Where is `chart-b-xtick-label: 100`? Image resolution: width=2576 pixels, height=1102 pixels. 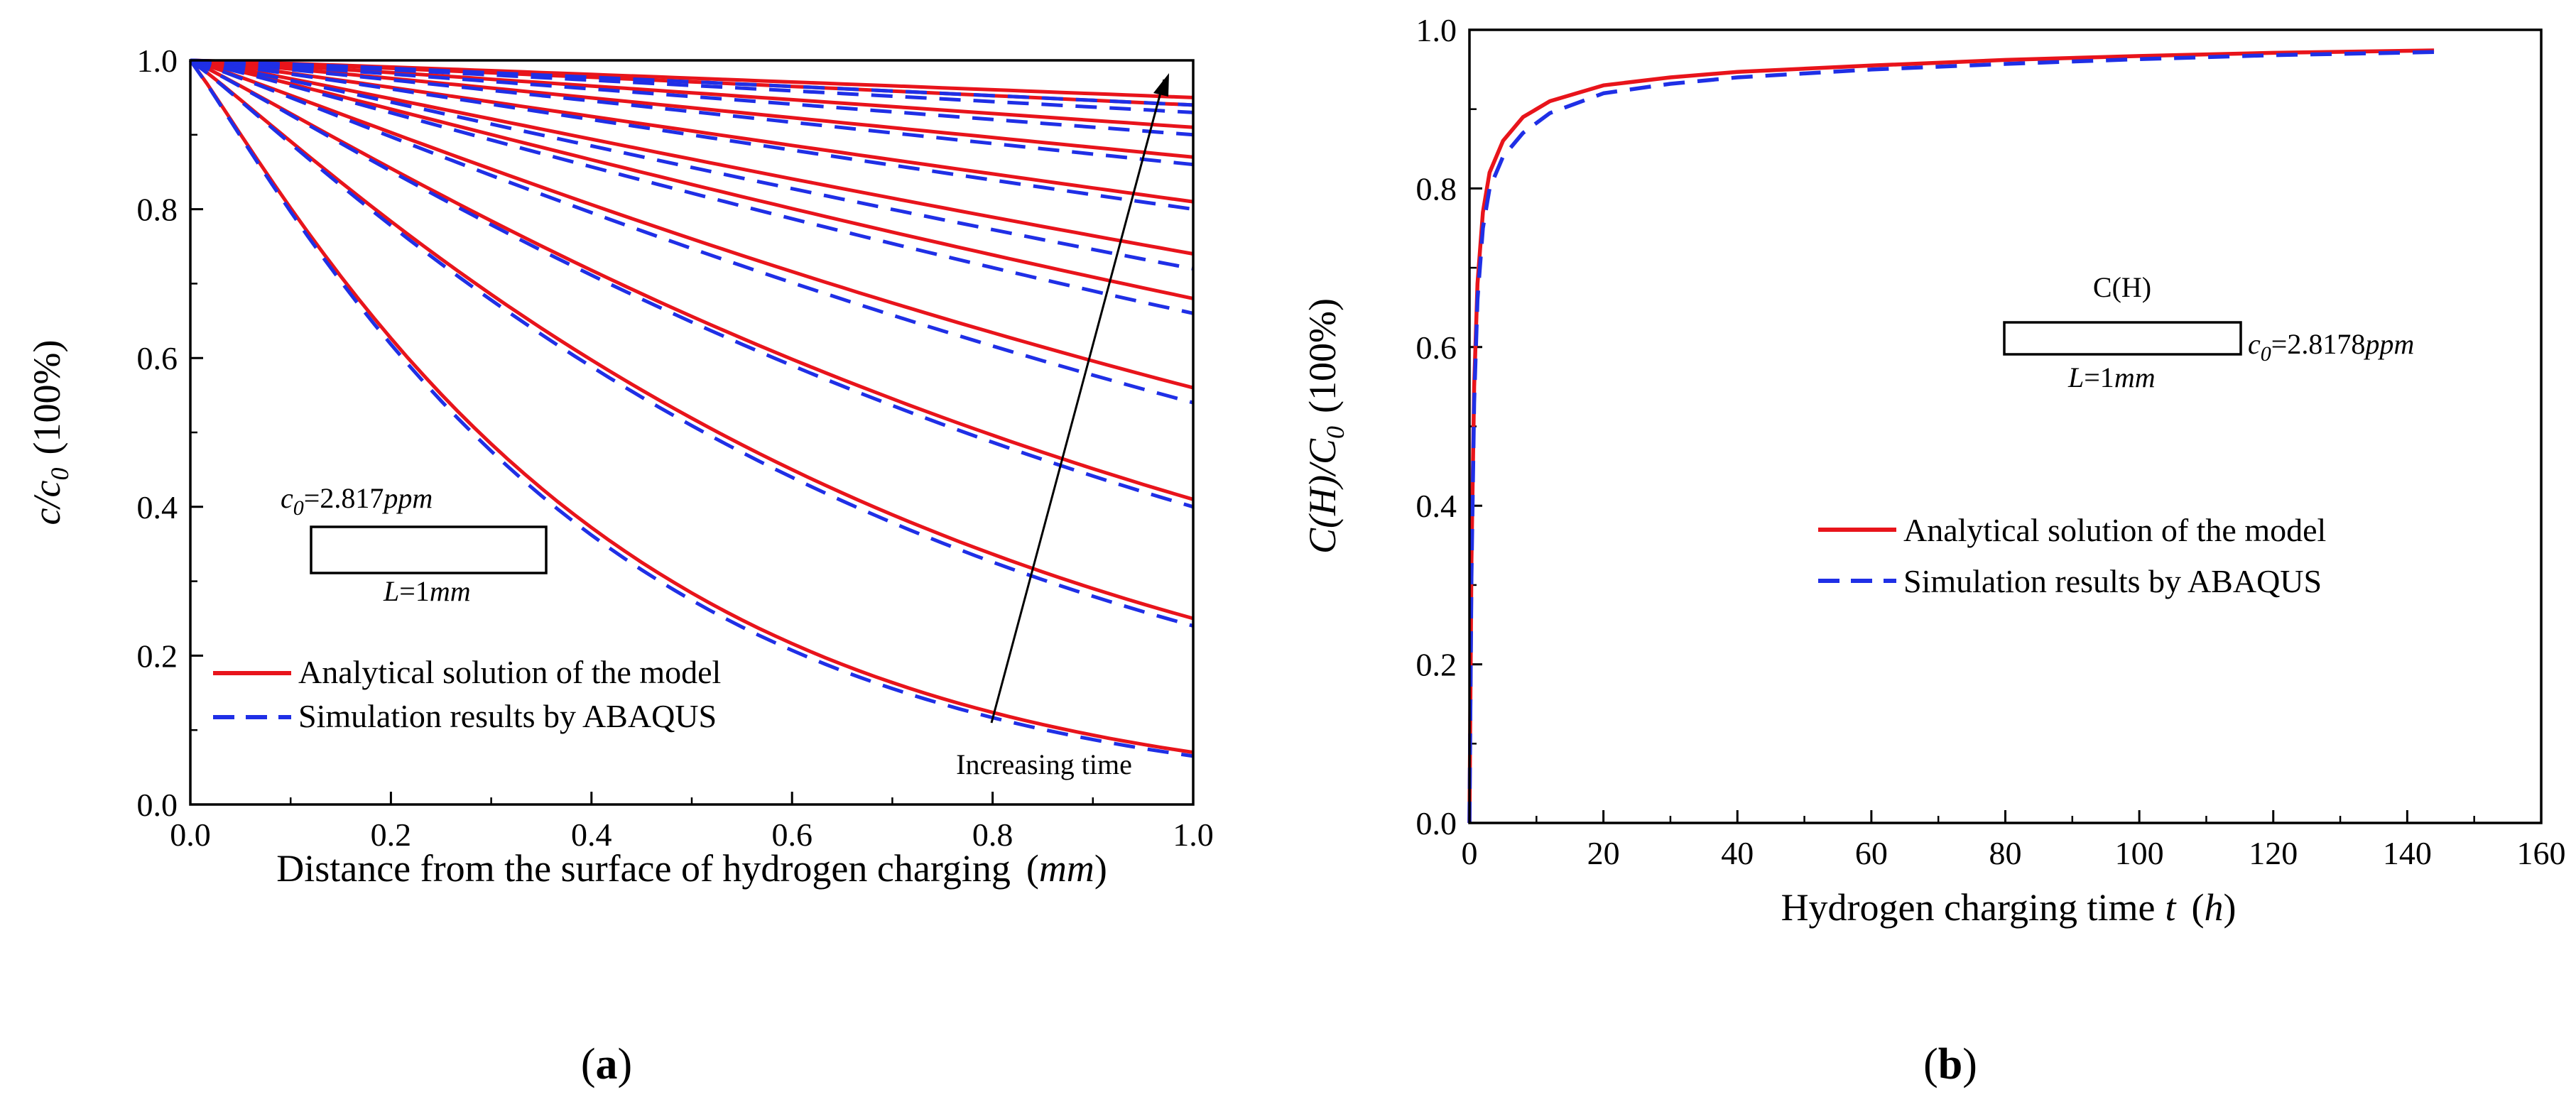
chart-b-xtick-label: 100 is located at coordinates (2139, 853).